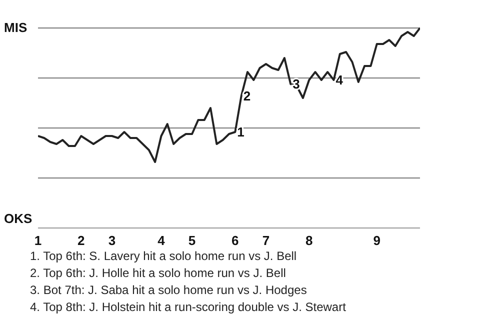  I want to click on text: 2. Top 6th: J. Holle hit a solo home run vs J. Bell, so click(158, 273).